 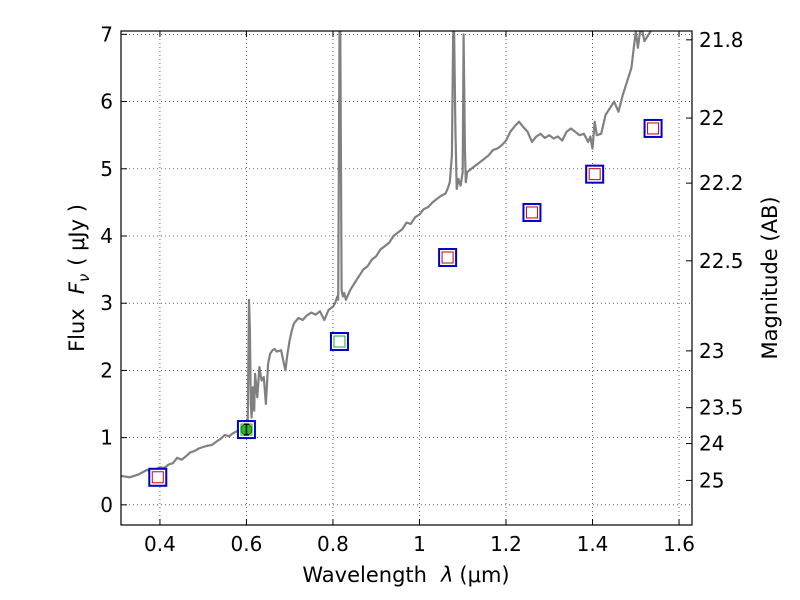 I want to click on y2-tick-label: 22.5, so click(x=721, y=261).